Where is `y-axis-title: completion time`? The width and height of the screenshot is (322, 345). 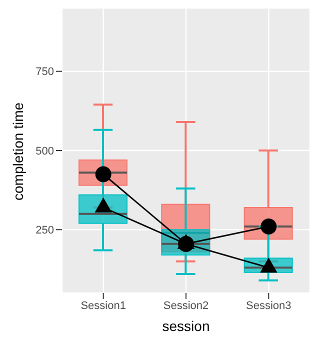 y-axis-title: completion time is located at coordinates (18, 151).